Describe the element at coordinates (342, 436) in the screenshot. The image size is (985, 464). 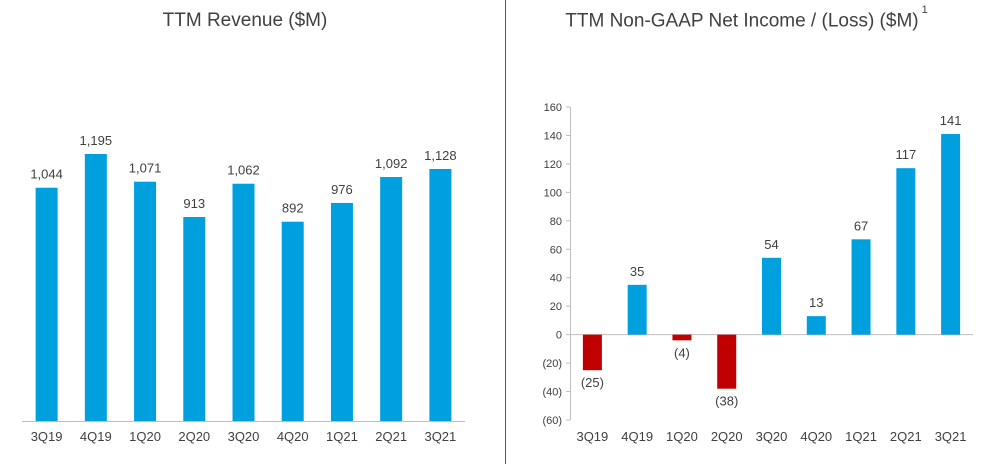
I see `revenue-x-tick-label: 1Q21` at that location.